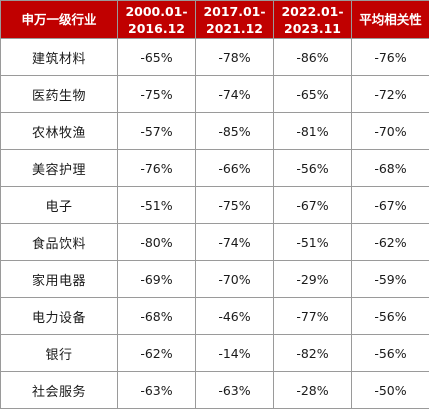 The height and width of the screenshot is (409, 429). I want to click on industry-name: 美容护理, so click(59, 168).